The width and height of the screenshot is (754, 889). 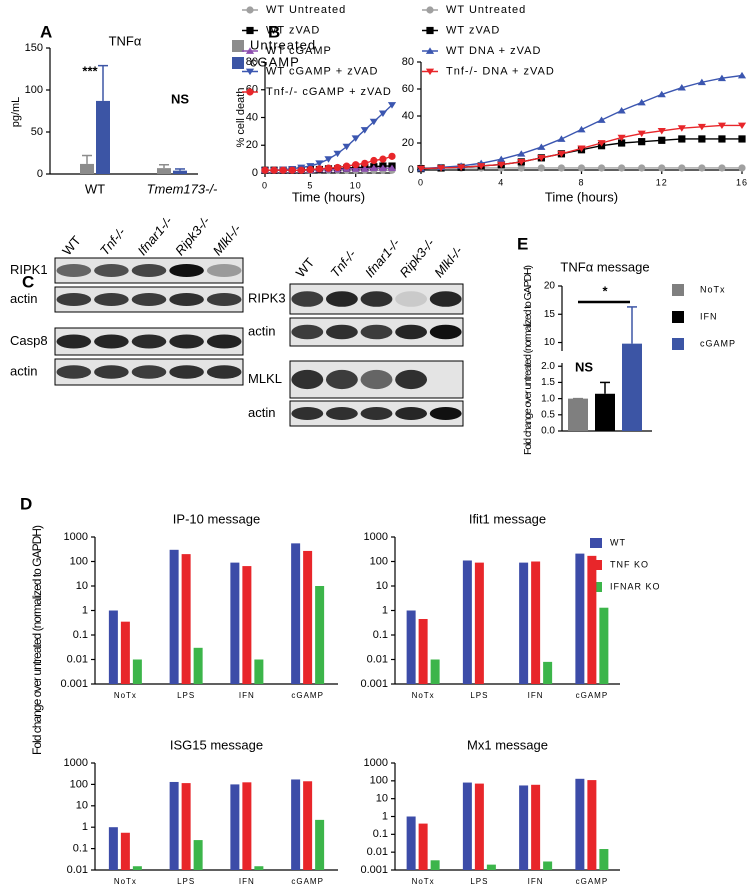 I want to click on legend-label: IFN, so click(x=709, y=316).